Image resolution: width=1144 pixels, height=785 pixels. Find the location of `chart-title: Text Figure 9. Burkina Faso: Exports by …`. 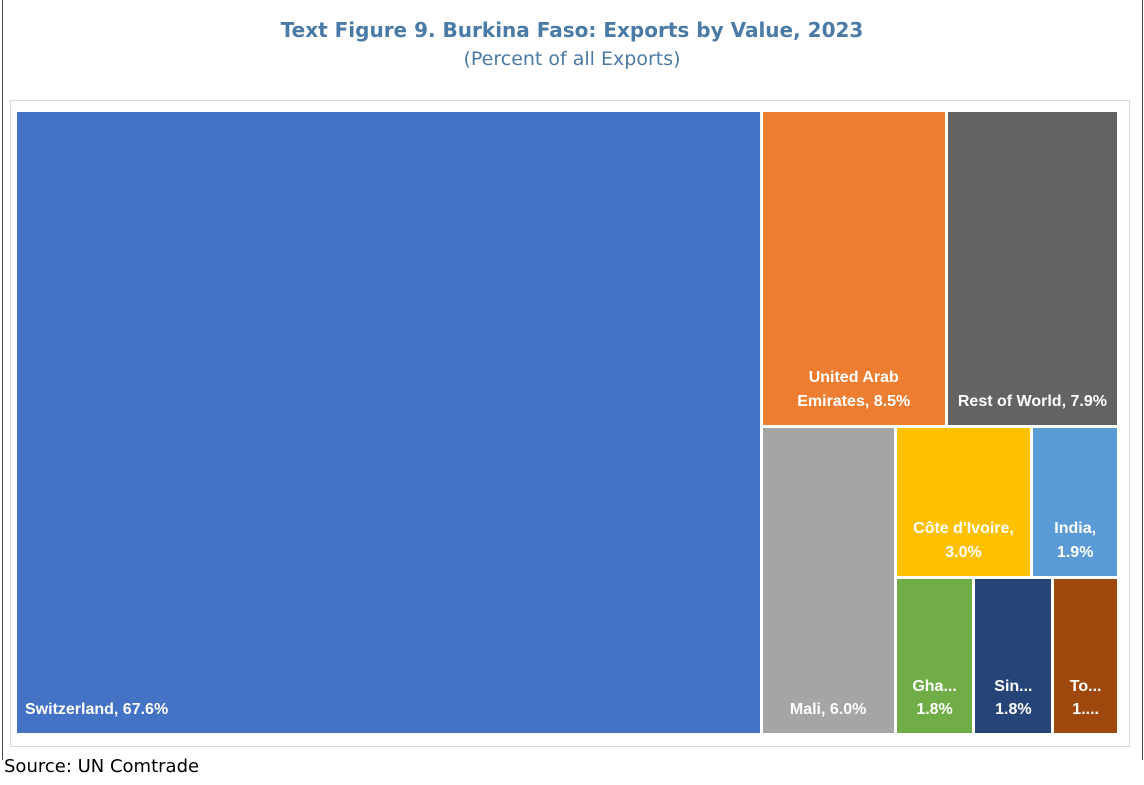

chart-title: Text Figure 9. Burkina Faso: Exports by … is located at coordinates (572, 30).